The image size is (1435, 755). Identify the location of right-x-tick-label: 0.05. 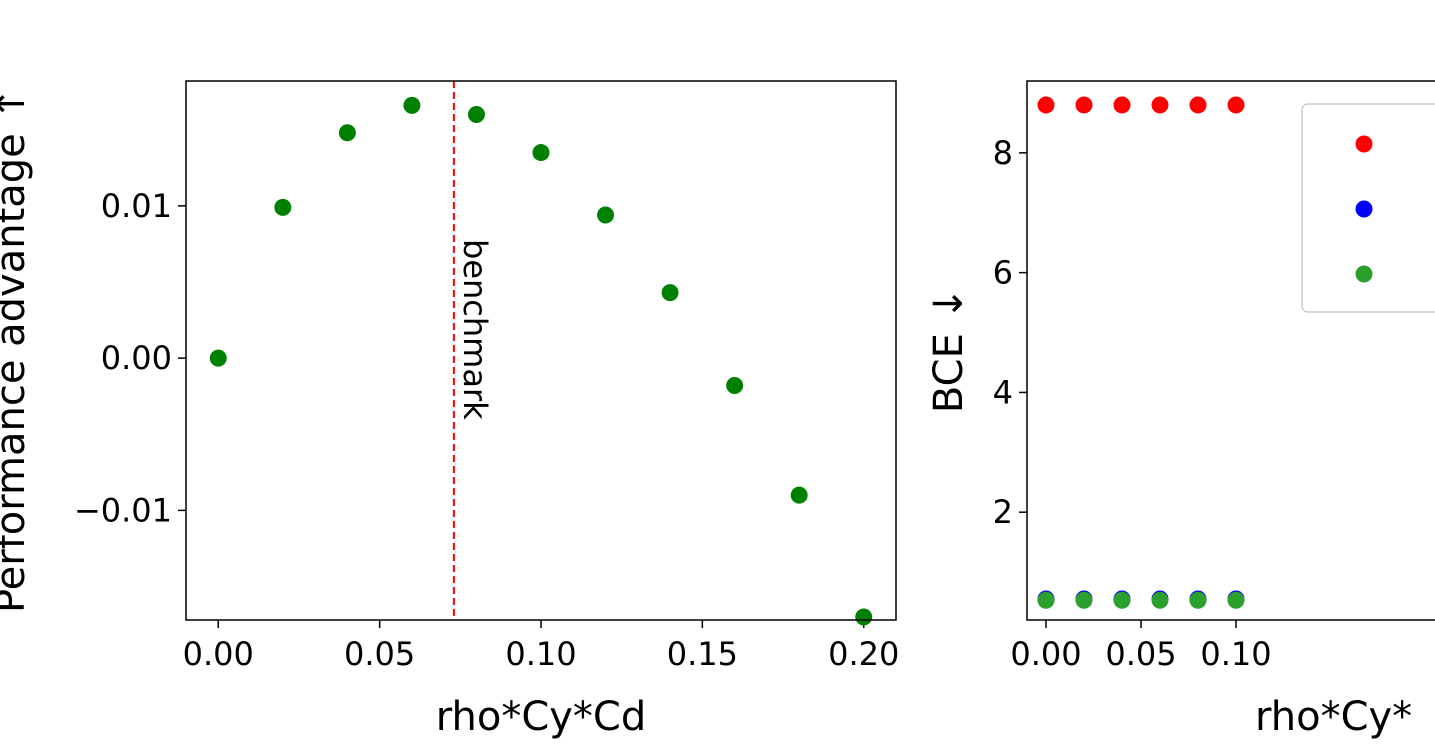
(1140, 654).